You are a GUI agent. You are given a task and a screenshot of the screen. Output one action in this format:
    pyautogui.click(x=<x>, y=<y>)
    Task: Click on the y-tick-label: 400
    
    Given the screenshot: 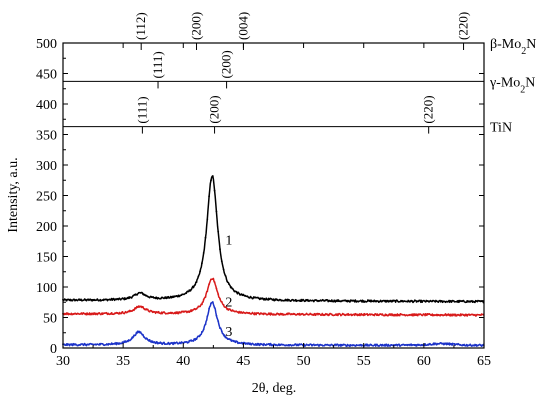 What is the action you would take?
    pyautogui.click(x=46, y=105)
    